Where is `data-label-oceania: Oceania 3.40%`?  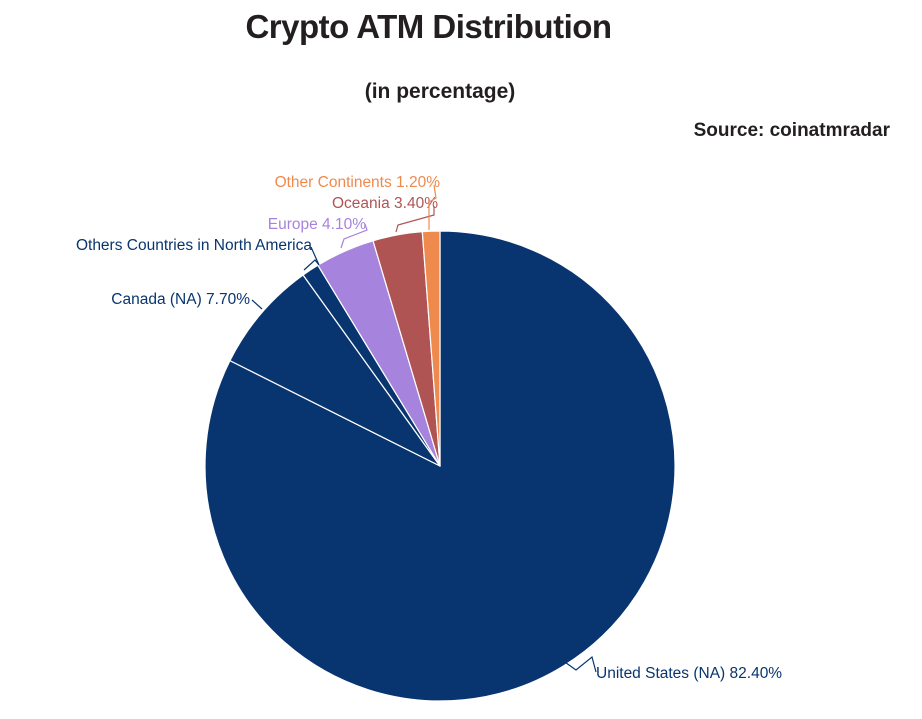 data-label-oceania: Oceania 3.40% is located at coordinates (385, 203).